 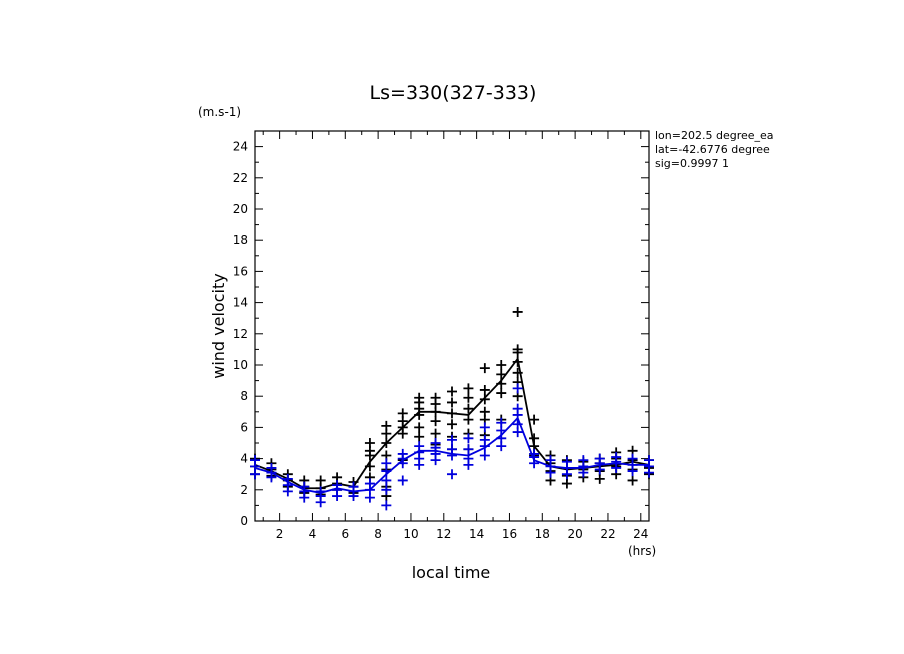 What do you see at coordinates (218, 325) in the screenshot?
I see `y-axis-label: wind velocity` at bounding box center [218, 325].